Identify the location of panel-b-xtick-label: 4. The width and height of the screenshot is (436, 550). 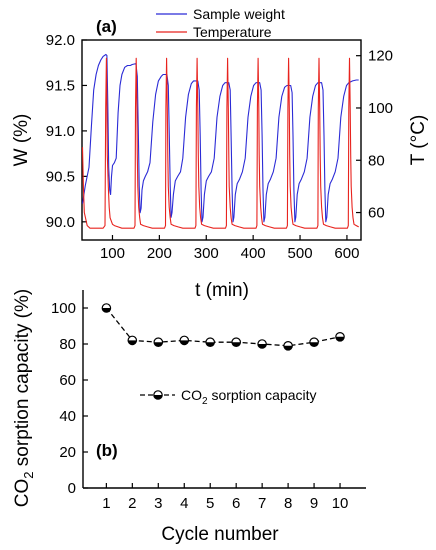
(184, 503).